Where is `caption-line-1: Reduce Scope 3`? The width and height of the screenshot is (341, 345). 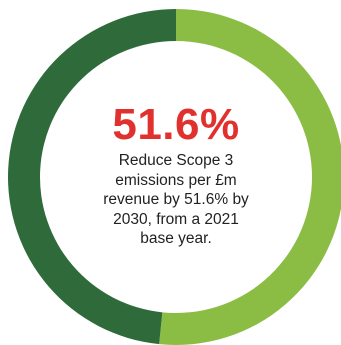 caption-line-1: Reduce Scope 3 is located at coordinates (176, 160).